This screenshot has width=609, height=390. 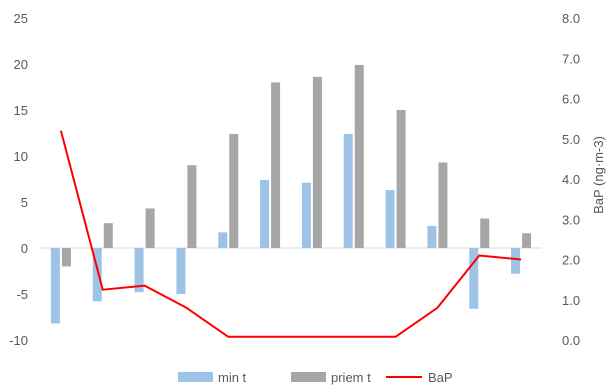 I want to click on left-axis: -10 -5 0 5 10 15 20 25, so click(x=18, y=179).